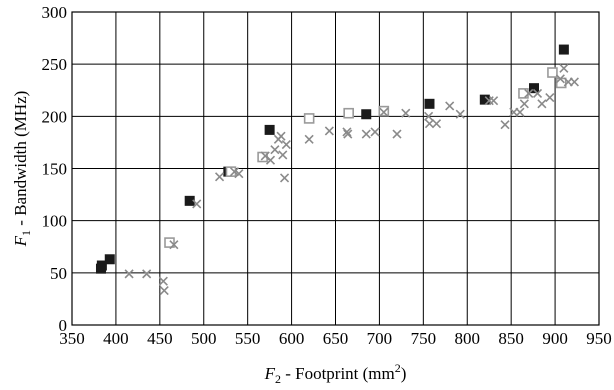 This screenshot has width=614, height=390. I want to click on x-tick-label: 950, so click(599, 338).